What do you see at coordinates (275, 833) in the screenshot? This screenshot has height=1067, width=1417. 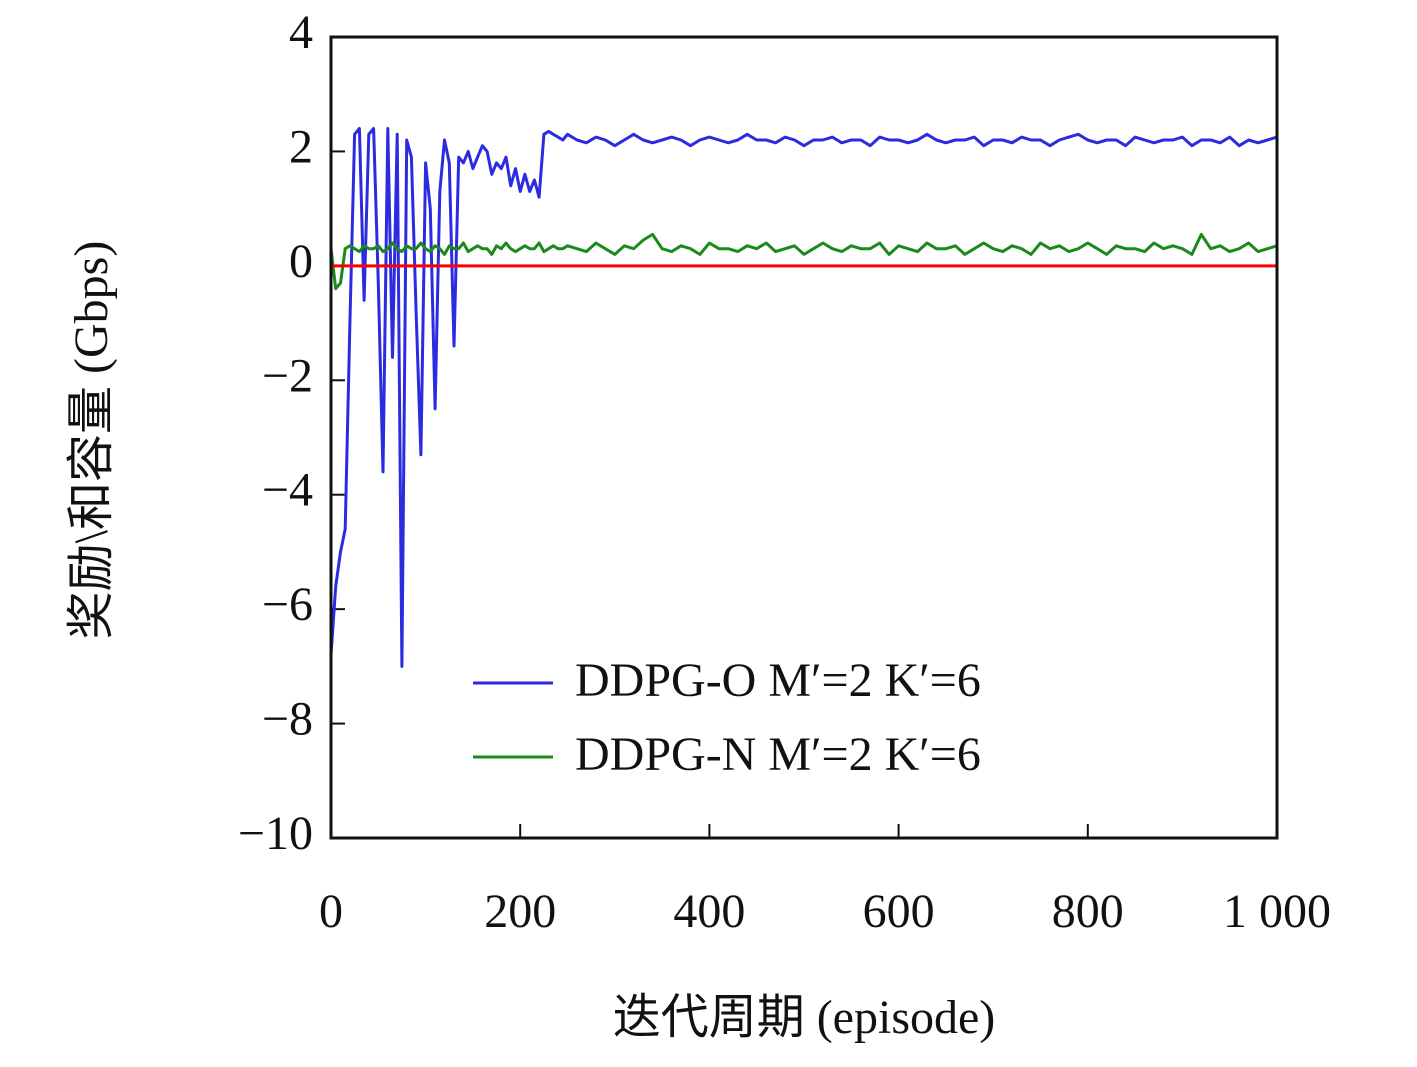 I see `y-tick-label: −10` at bounding box center [275, 833].